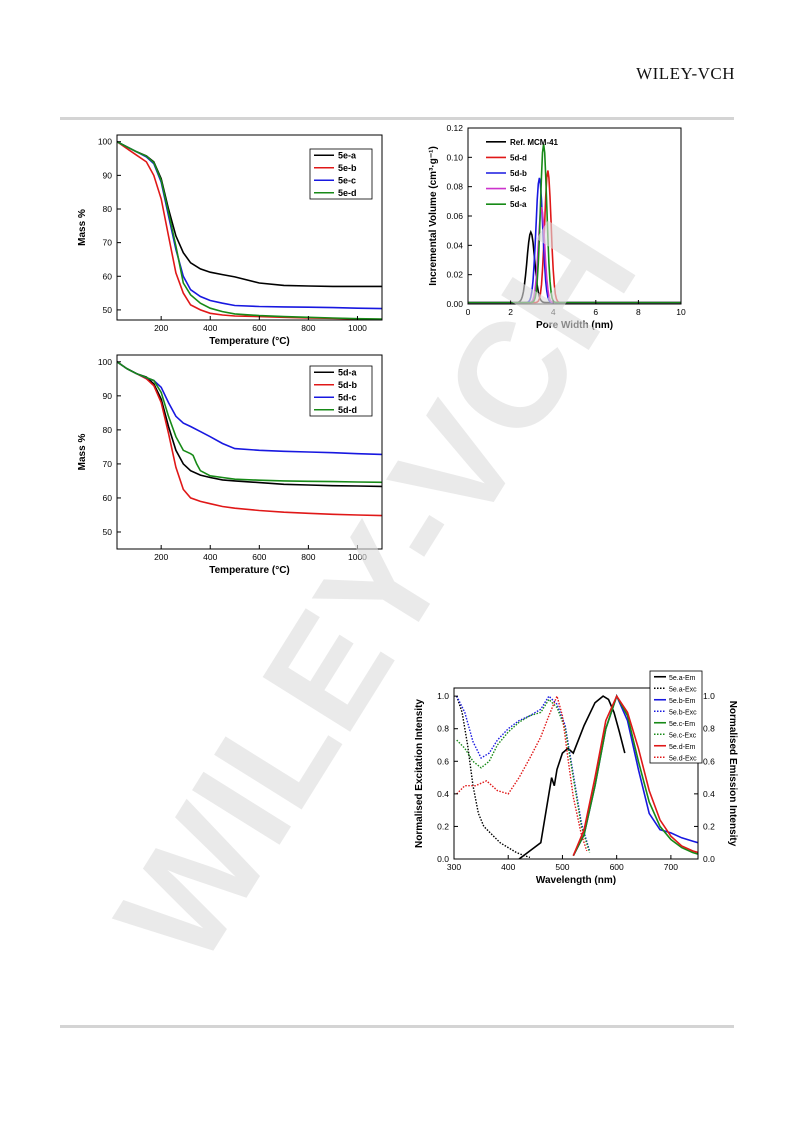 The image size is (793, 1121). I want to click on legend-label-5e.d-Exc: 5e.d-Exc, so click(683, 758).